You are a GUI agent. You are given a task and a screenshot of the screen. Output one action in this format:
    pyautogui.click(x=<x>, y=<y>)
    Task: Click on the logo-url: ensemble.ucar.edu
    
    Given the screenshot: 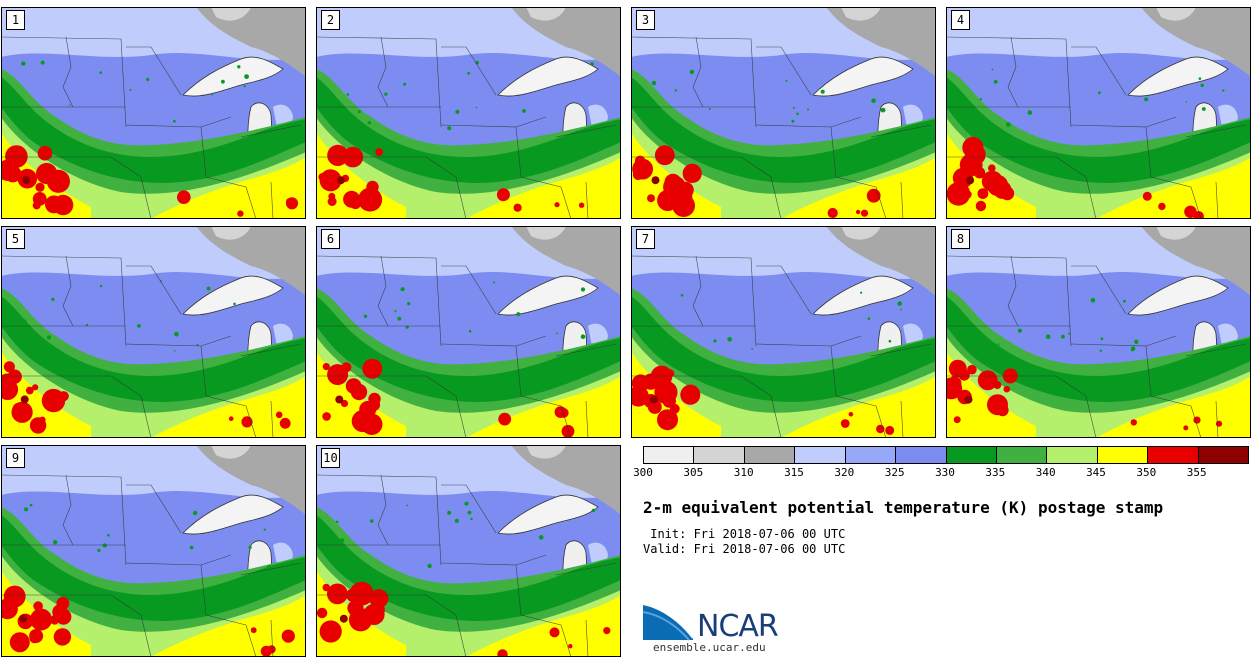 What is the action you would take?
    pyautogui.click(x=709, y=647)
    